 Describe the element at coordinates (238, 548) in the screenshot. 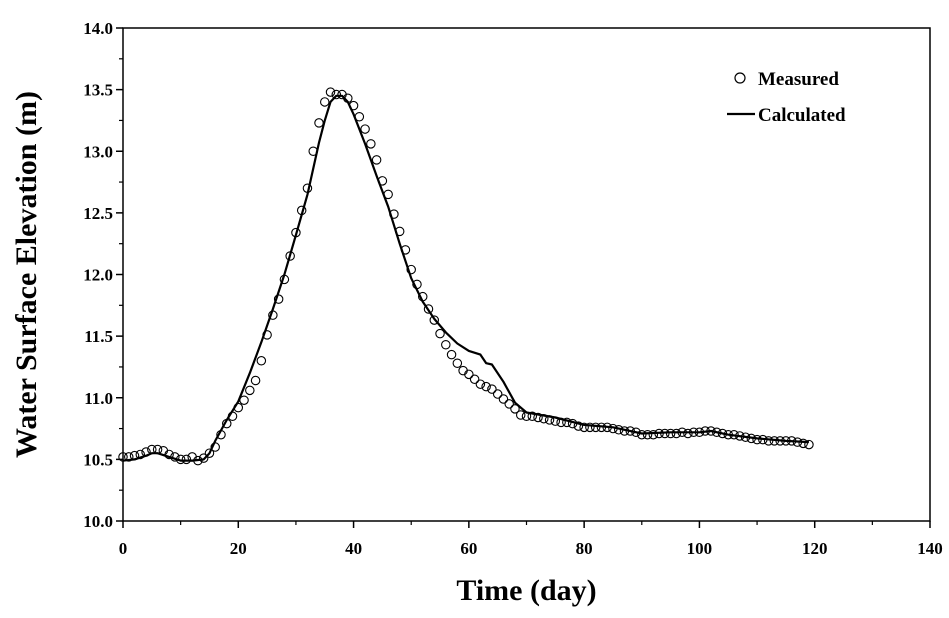

I see `x-tick-label: 20` at that location.